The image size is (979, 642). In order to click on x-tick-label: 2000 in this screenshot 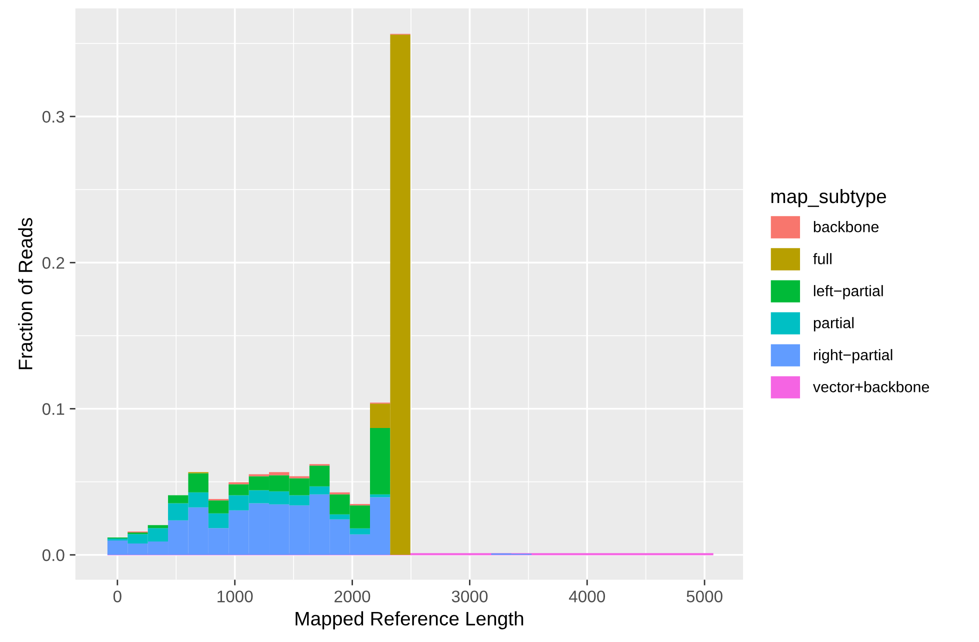, I will do `click(352, 596)`.